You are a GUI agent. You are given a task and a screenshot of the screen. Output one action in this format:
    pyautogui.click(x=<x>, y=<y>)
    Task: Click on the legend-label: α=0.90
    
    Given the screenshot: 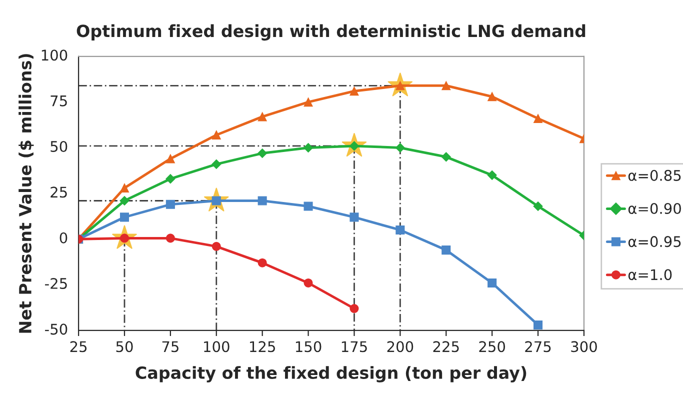 What is the action you would take?
    pyautogui.click(x=654, y=208)
    